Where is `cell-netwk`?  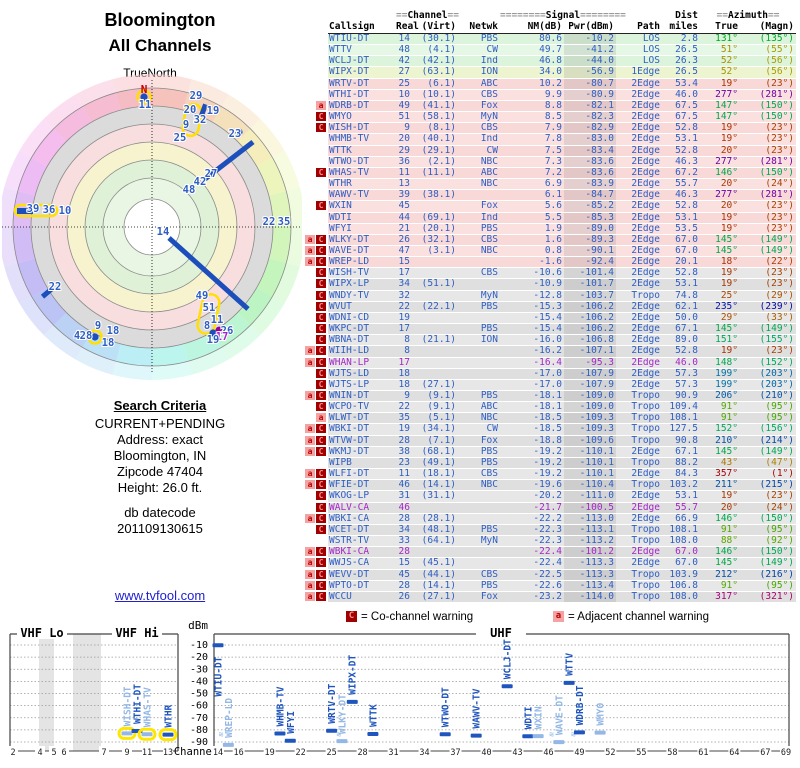
cell-netwk is located at coordinates (479, 363).